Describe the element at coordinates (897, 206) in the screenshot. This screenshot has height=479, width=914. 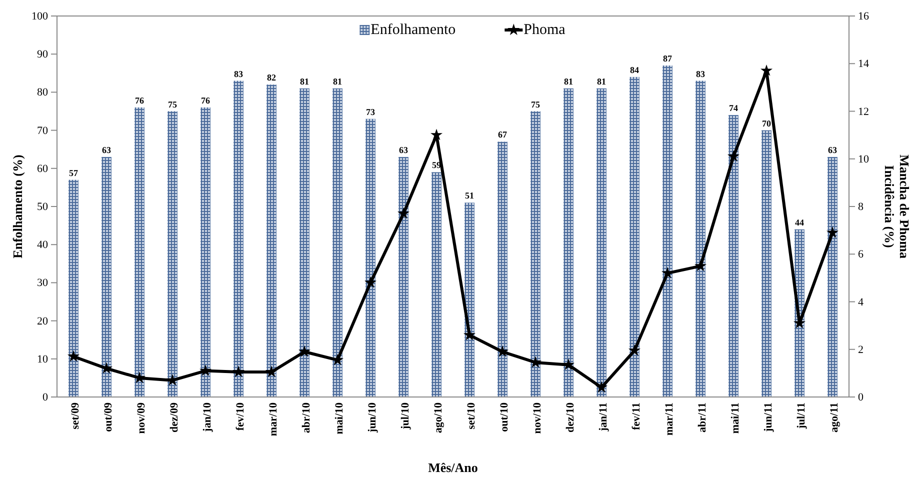
I see `y2-axis-title: Mancha de Phoma Incidência (%)` at that location.